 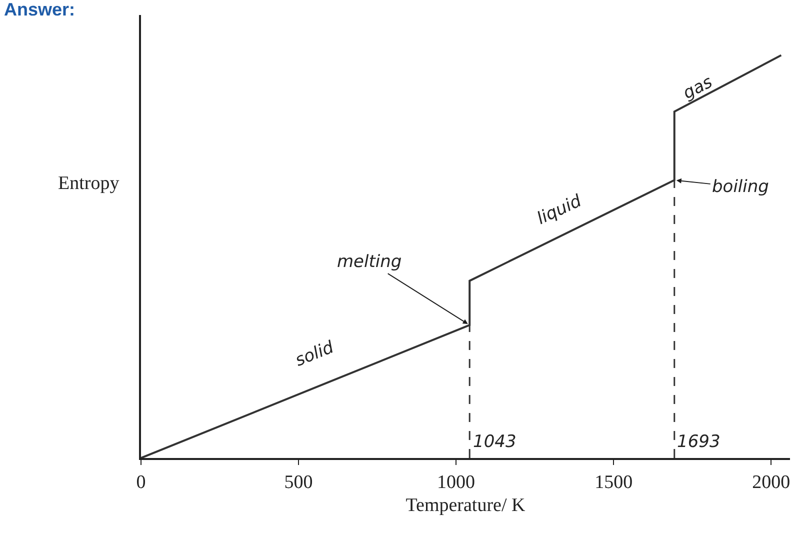 I want to click on chart-title: Answer:, so click(x=40, y=10).